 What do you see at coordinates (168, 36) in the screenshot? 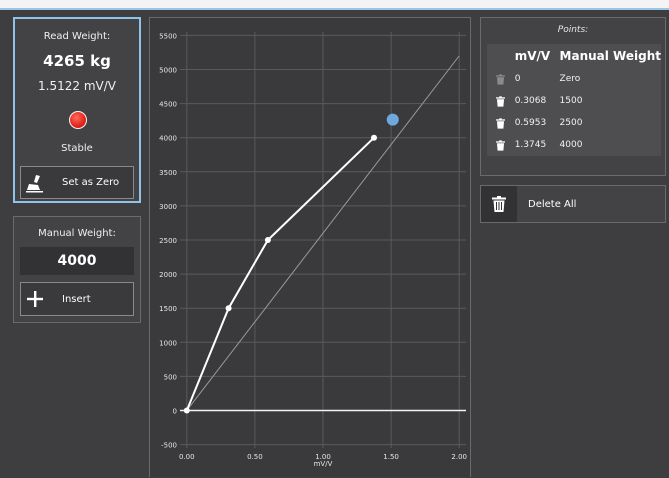
I see `y-tick-label: 5500` at bounding box center [168, 36].